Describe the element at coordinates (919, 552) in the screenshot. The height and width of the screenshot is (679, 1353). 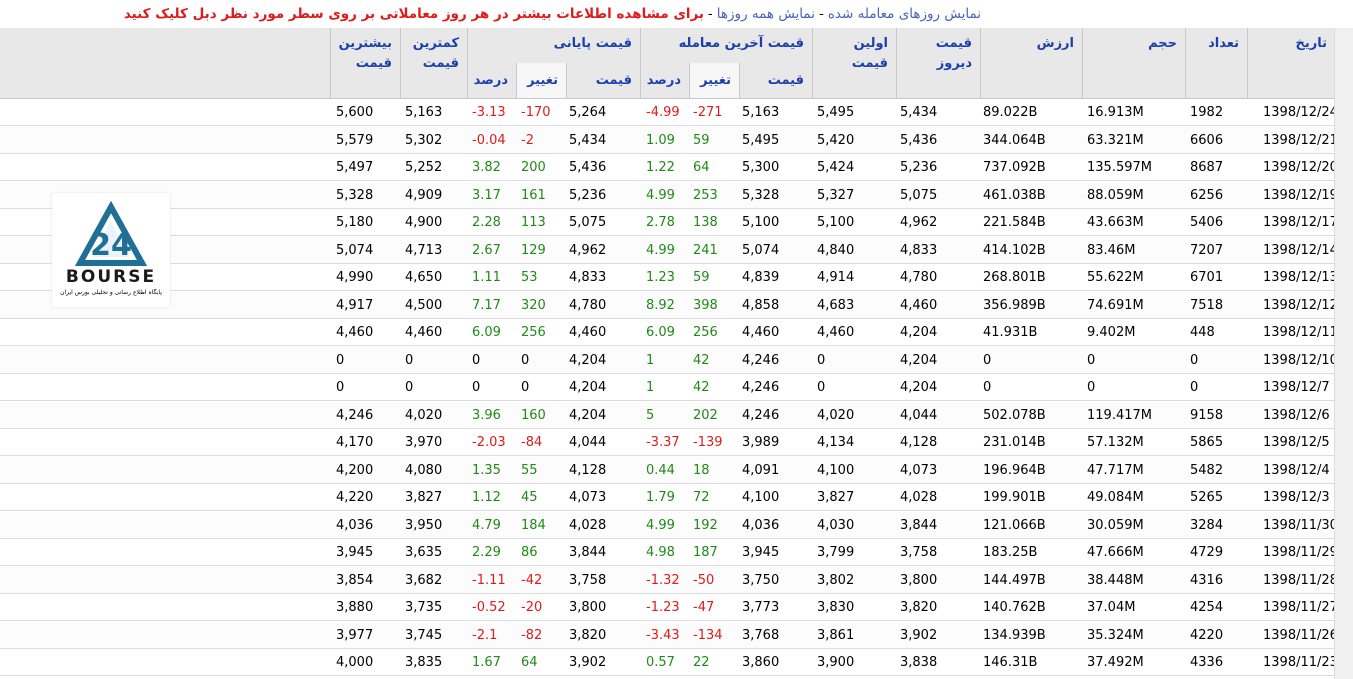
I see `cell-yesterday-price: 3,758` at that location.